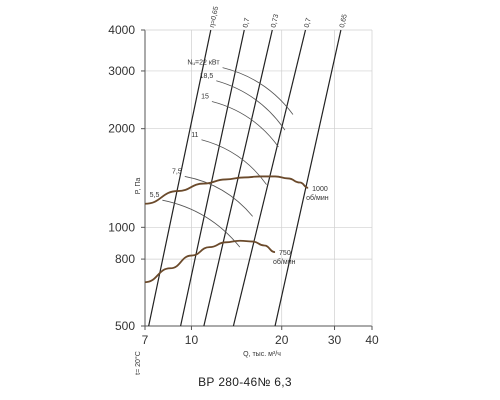 The image size is (500, 400). Describe the element at coordinates (121, 227) in the screenshot. I see `y-tick-label: 1000` at that location.